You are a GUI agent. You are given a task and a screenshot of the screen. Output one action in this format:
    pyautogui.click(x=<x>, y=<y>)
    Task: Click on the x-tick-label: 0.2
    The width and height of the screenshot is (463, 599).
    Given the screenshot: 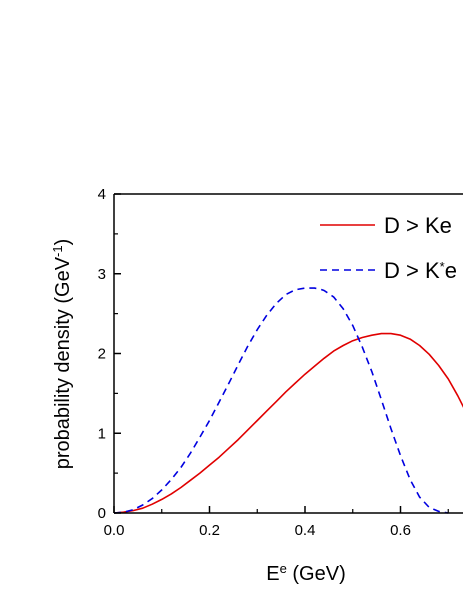 What is the action you would take?
    pyautogui.click(x=209, y=530)
    